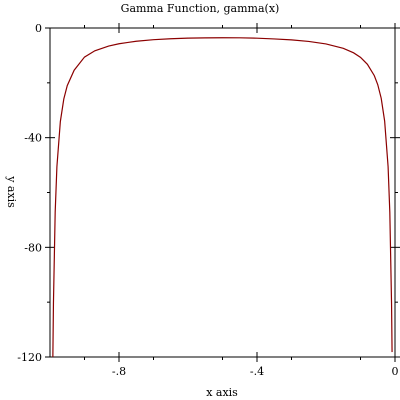  What do you see at coordinates (257, 371) in the screenshot?
I see `x-tick-label: -.4` at bounding box center [257, 371].